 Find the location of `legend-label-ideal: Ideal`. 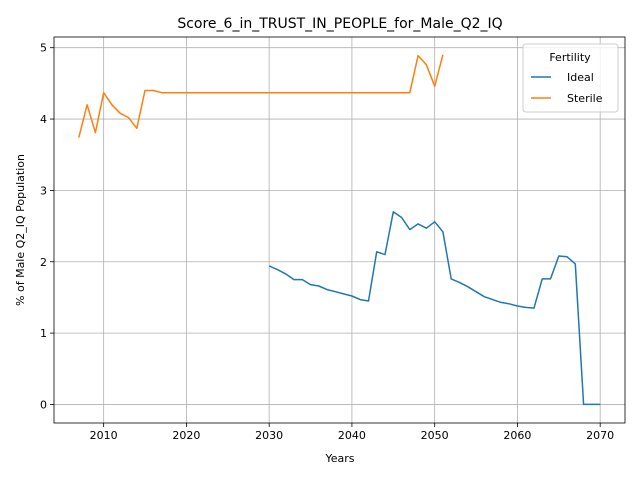

legend-label-ideal: Ideal is located at coordinates (580, 77).